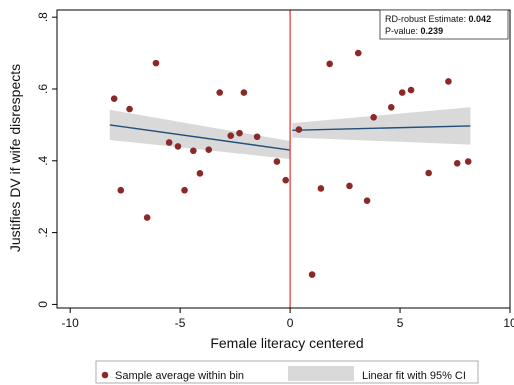 Image resolution: width=514 pixels, height=385 pixels. What do you see at coordinates (401, 31) in the screenshot?
I see `pvalue-label: P-value:` at bounding box center [401, 31].